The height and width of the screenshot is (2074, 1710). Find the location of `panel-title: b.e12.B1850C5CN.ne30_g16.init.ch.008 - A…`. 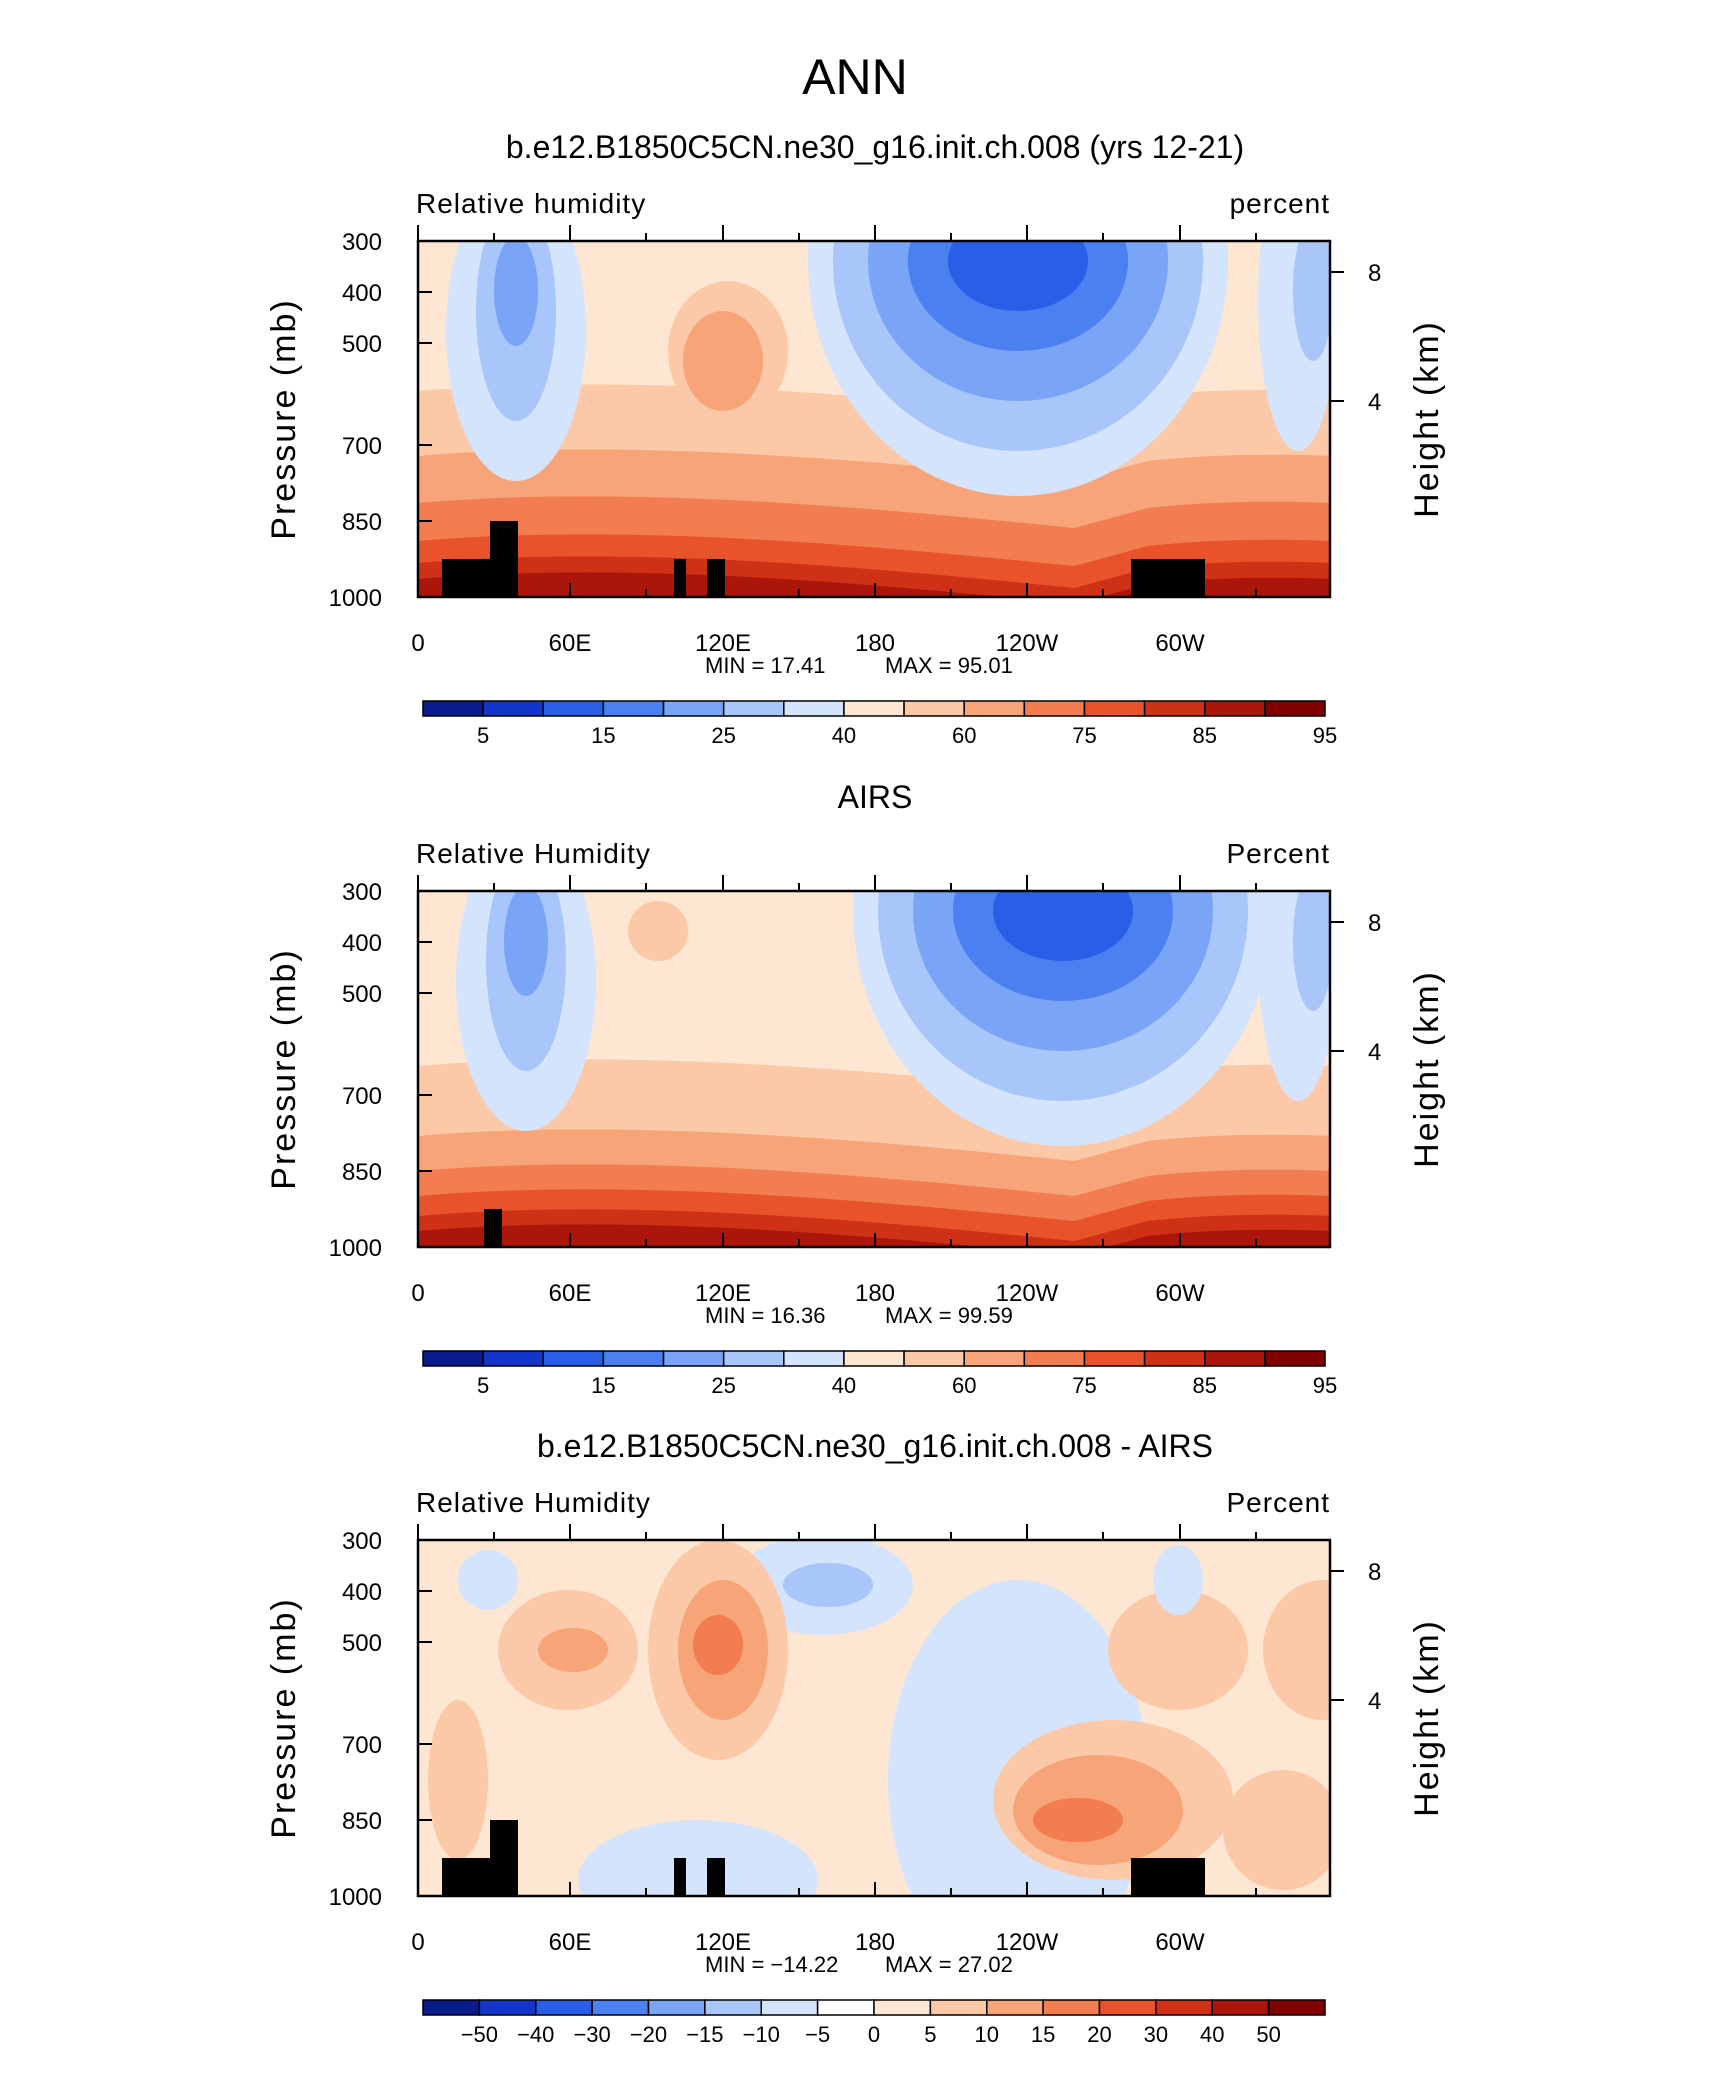

panel-title: b.e12.B1850C5CN.ne30_g16.init.ch.008 - A… is located at coordinates (875, 1446).